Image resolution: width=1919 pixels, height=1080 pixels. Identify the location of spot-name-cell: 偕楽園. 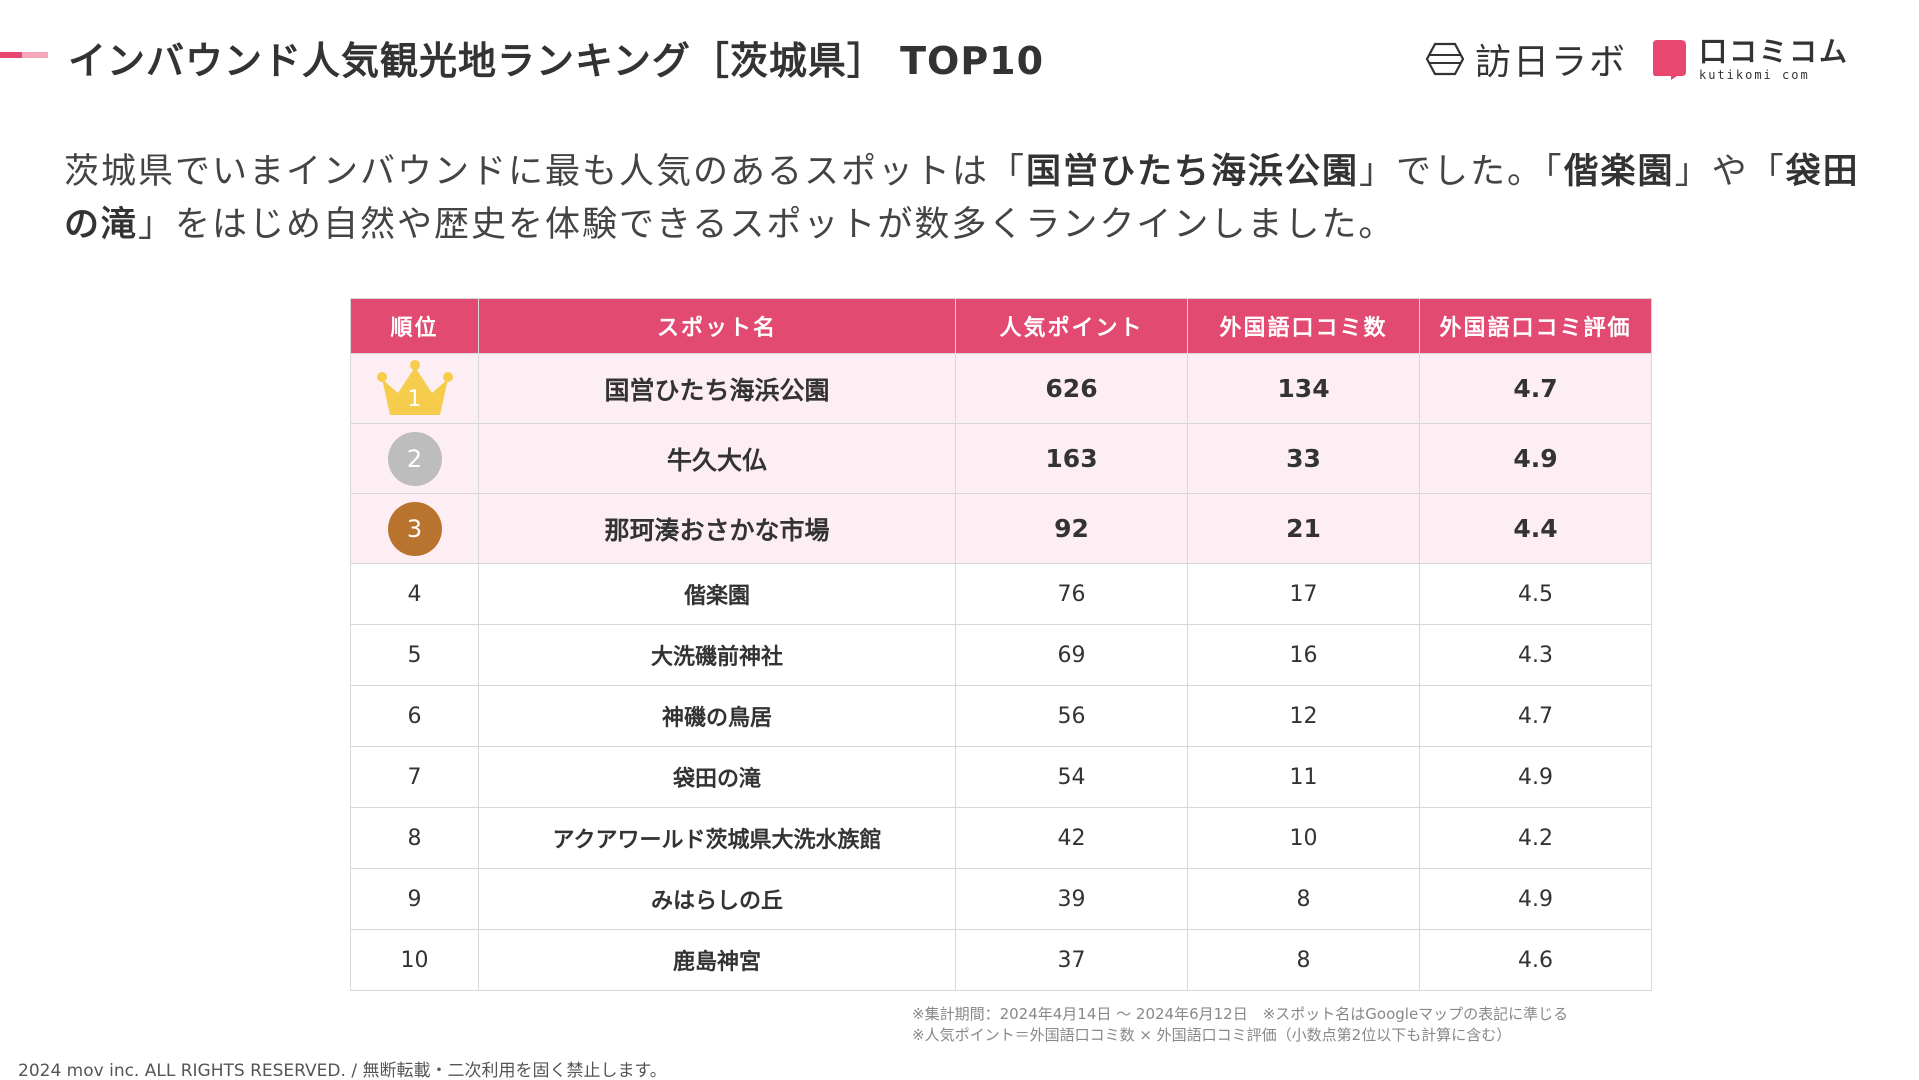
(717, 594).